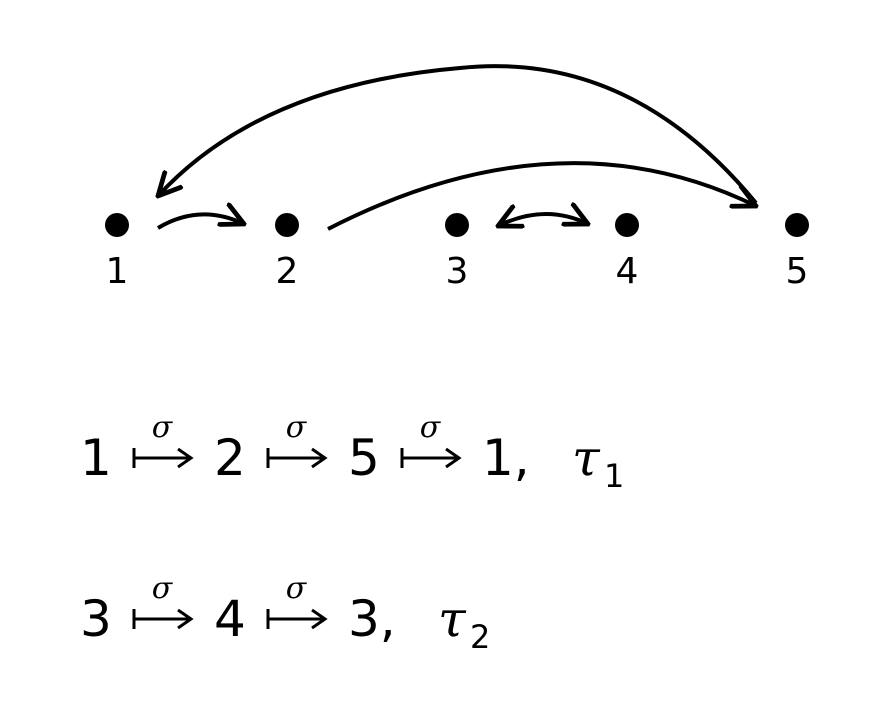 The width and height of the screenshot is (874, 701). Describe the element at coordinates (457, 271) in the screenshot. I see `node-3-label: 3` at that location.